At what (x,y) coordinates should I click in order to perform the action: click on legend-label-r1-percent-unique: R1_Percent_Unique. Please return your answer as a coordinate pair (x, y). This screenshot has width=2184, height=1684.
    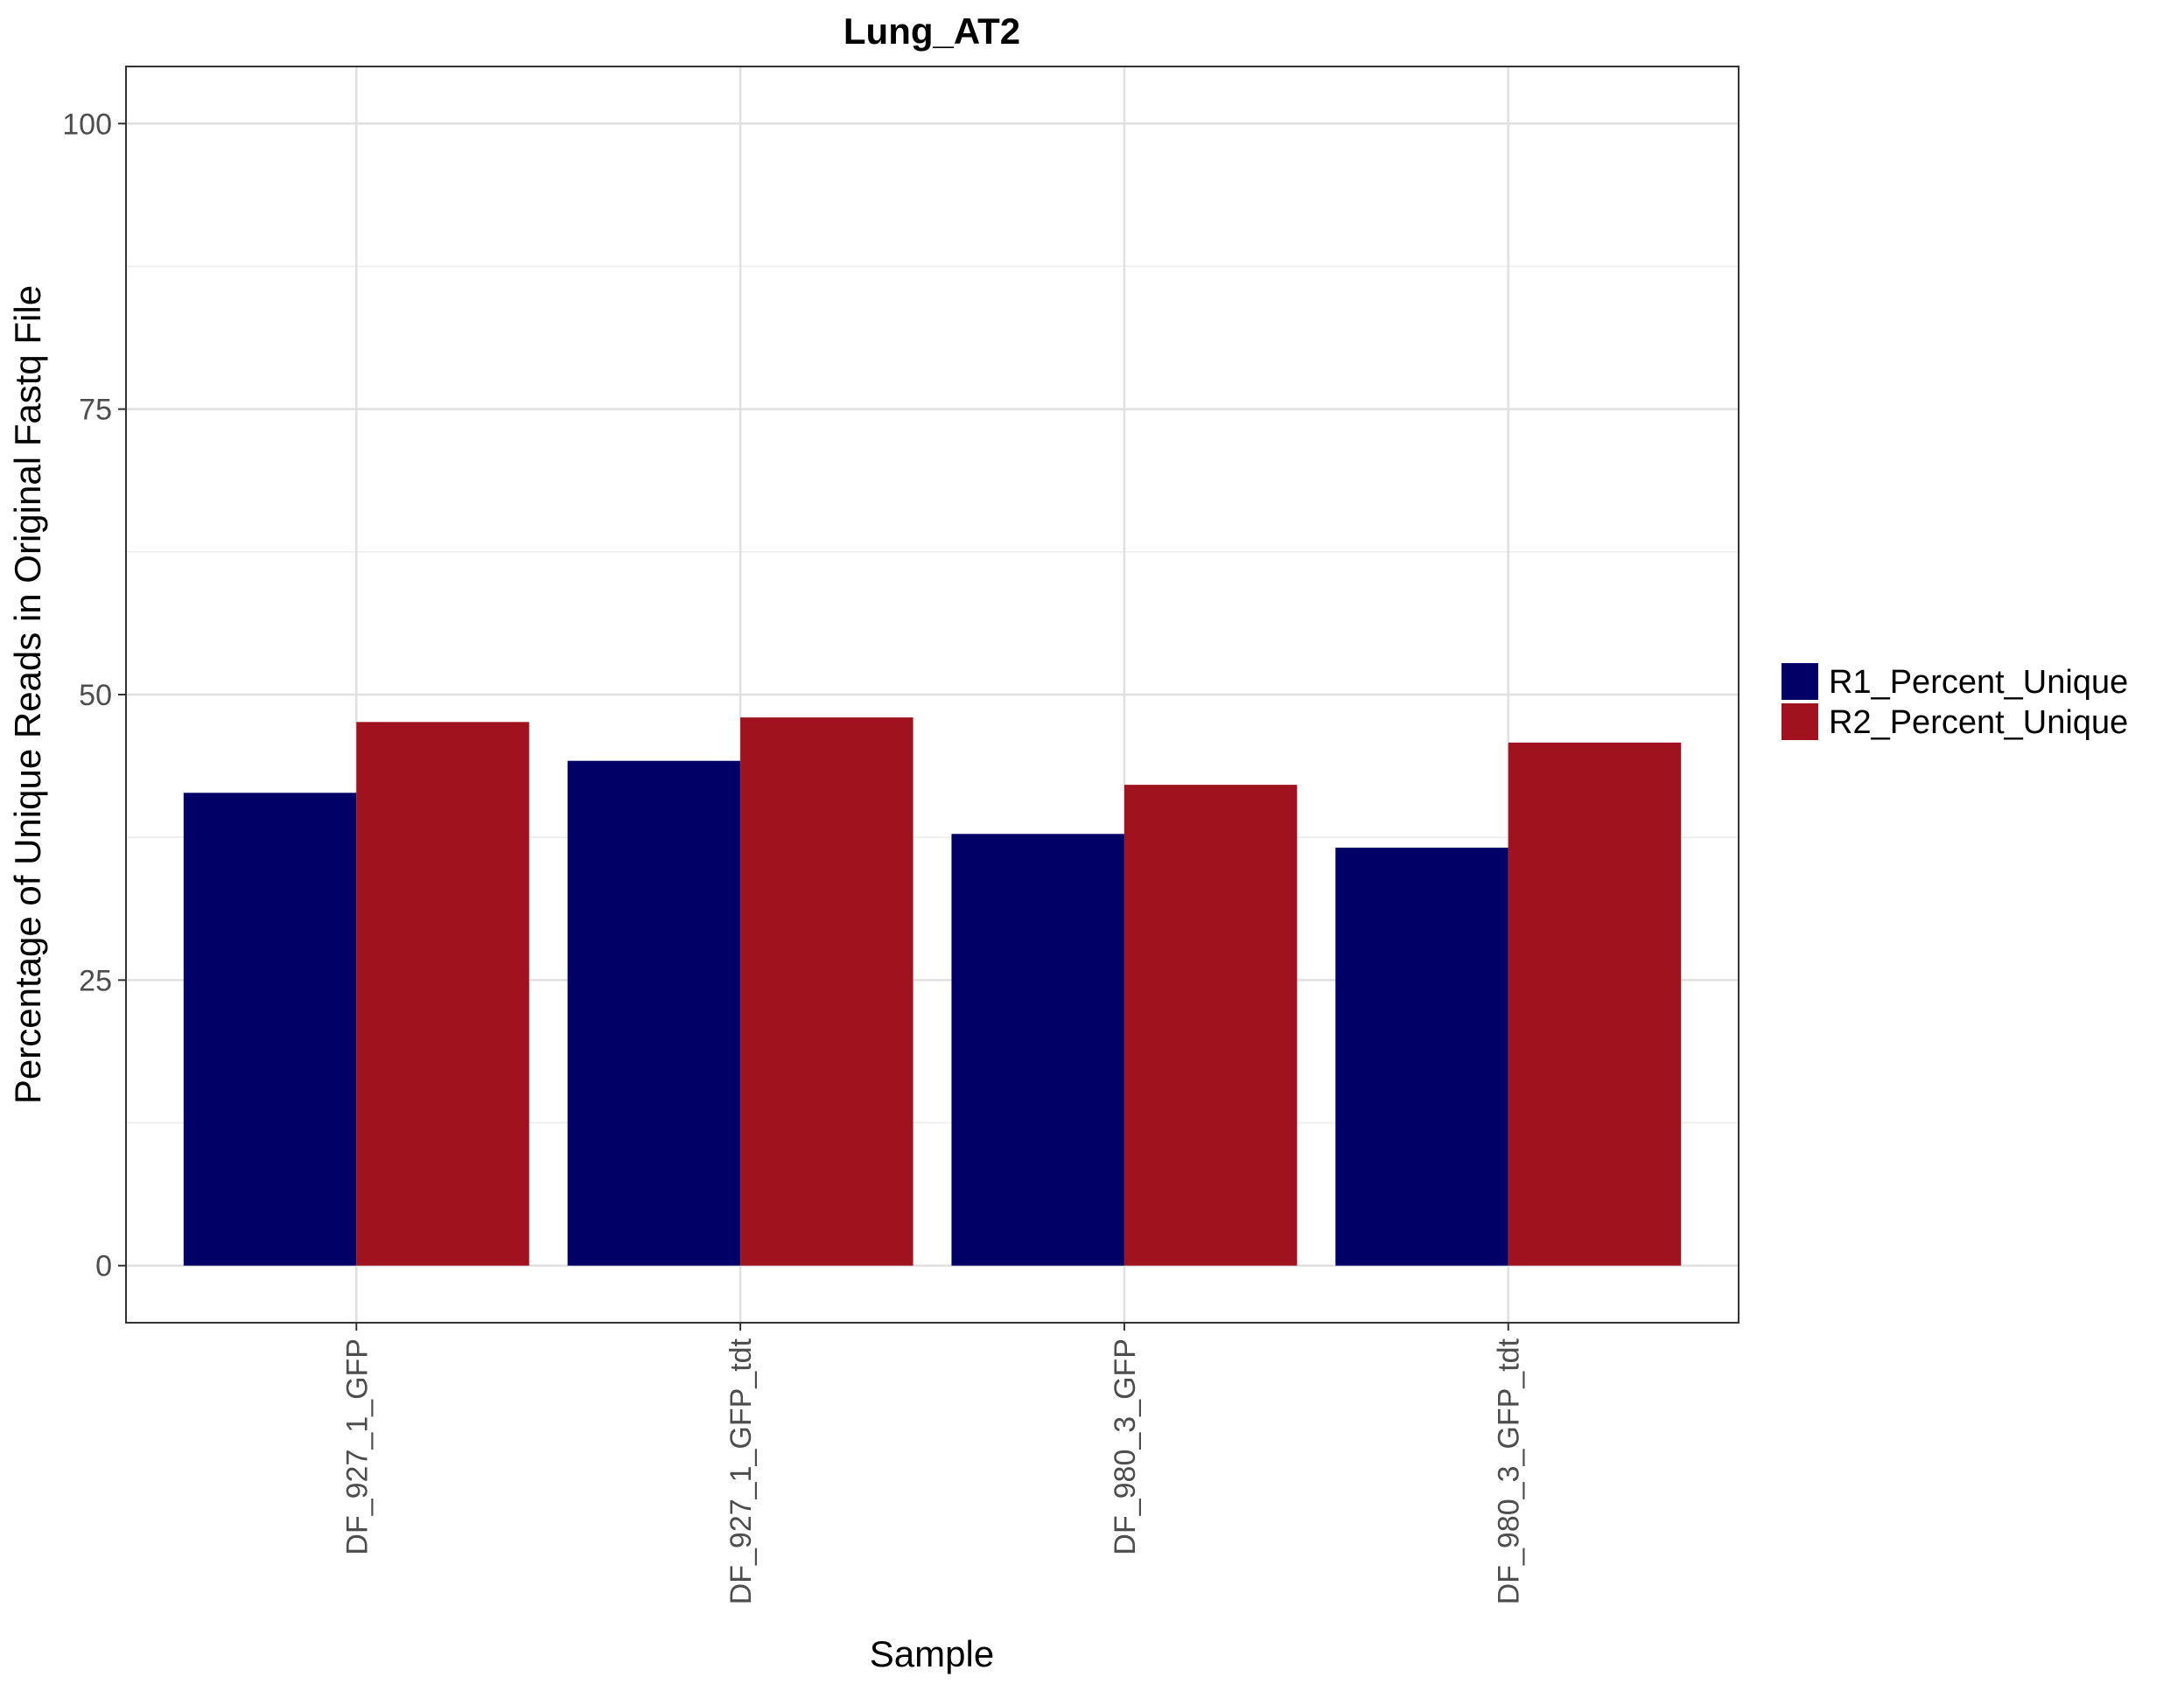
    Looking at the image, I should click on (1978, 682).